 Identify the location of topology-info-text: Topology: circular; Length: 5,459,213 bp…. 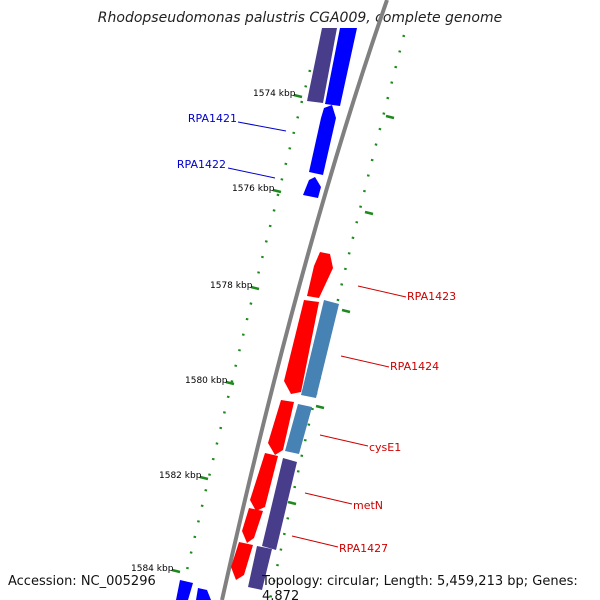
(420, 587).